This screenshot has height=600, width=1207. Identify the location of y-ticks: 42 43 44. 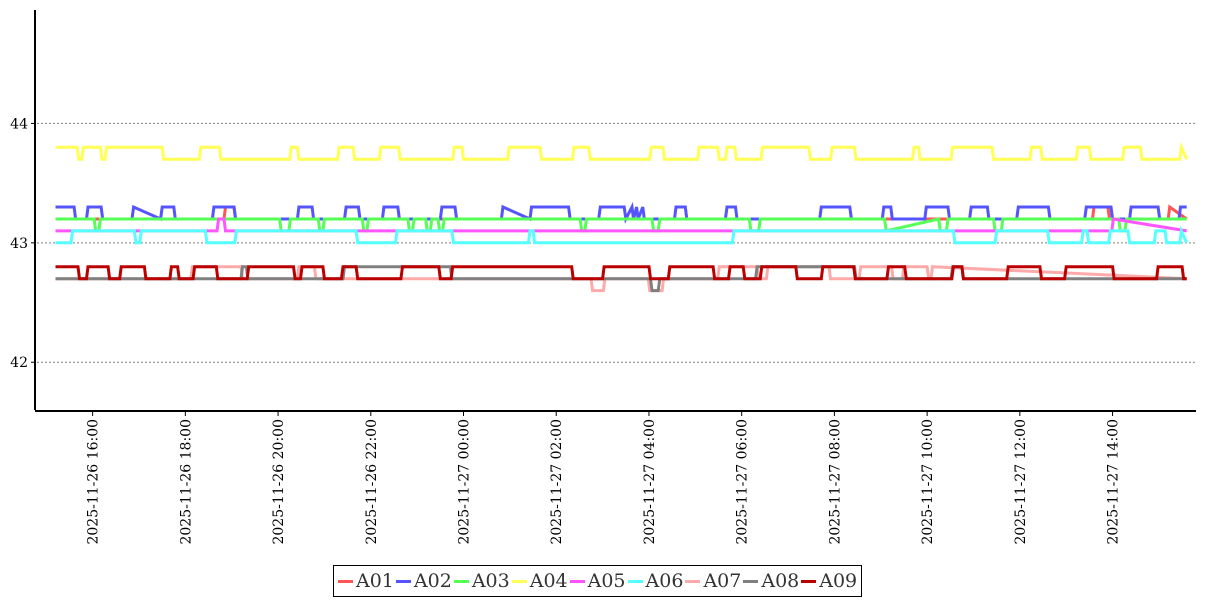
(22, 243).